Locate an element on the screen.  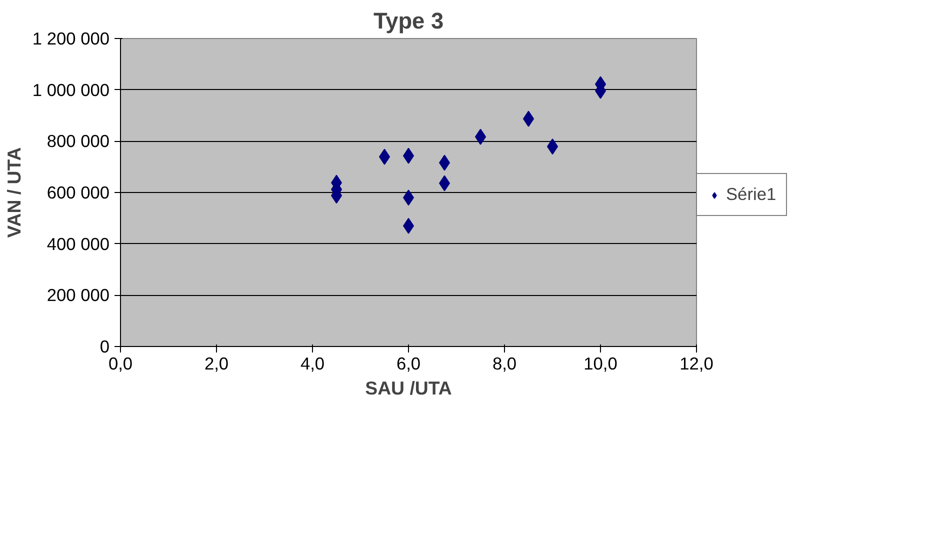
x-tick-label: 2,0 is located at coordinates (216, 364).